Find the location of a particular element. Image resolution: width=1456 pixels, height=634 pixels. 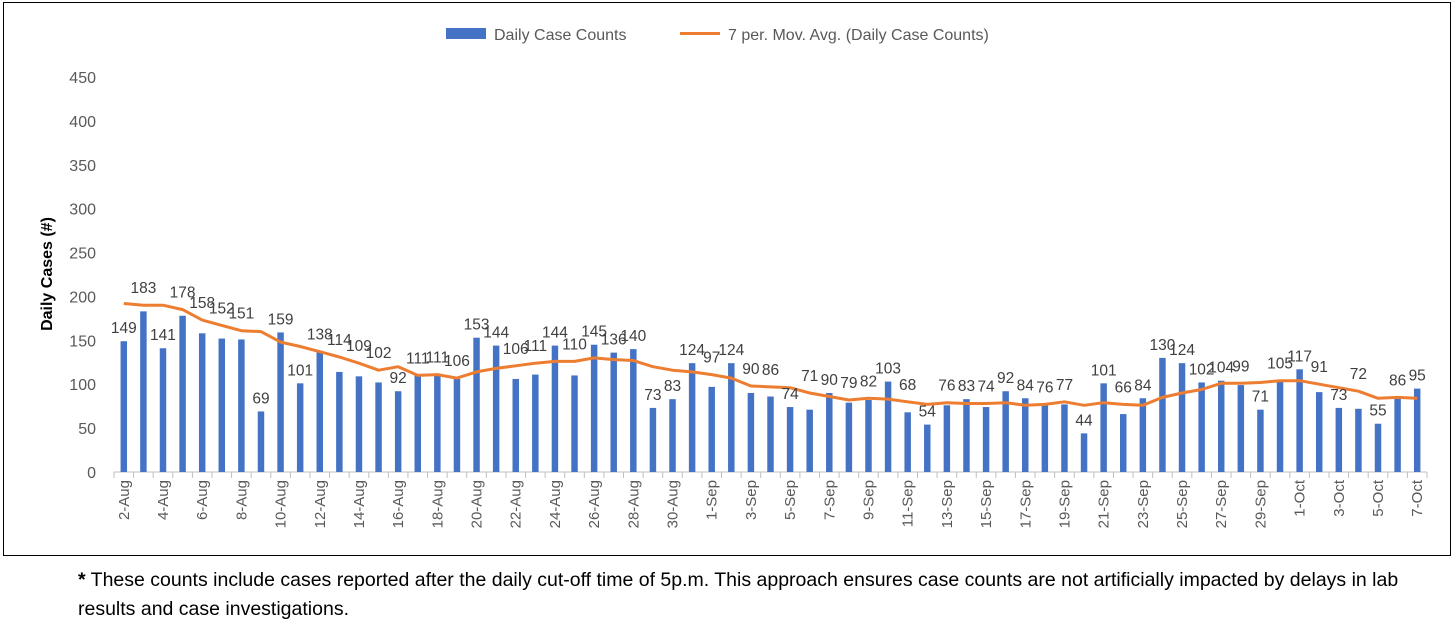

x-tick-label: 2-Aug is located at coordinates (124, 500).